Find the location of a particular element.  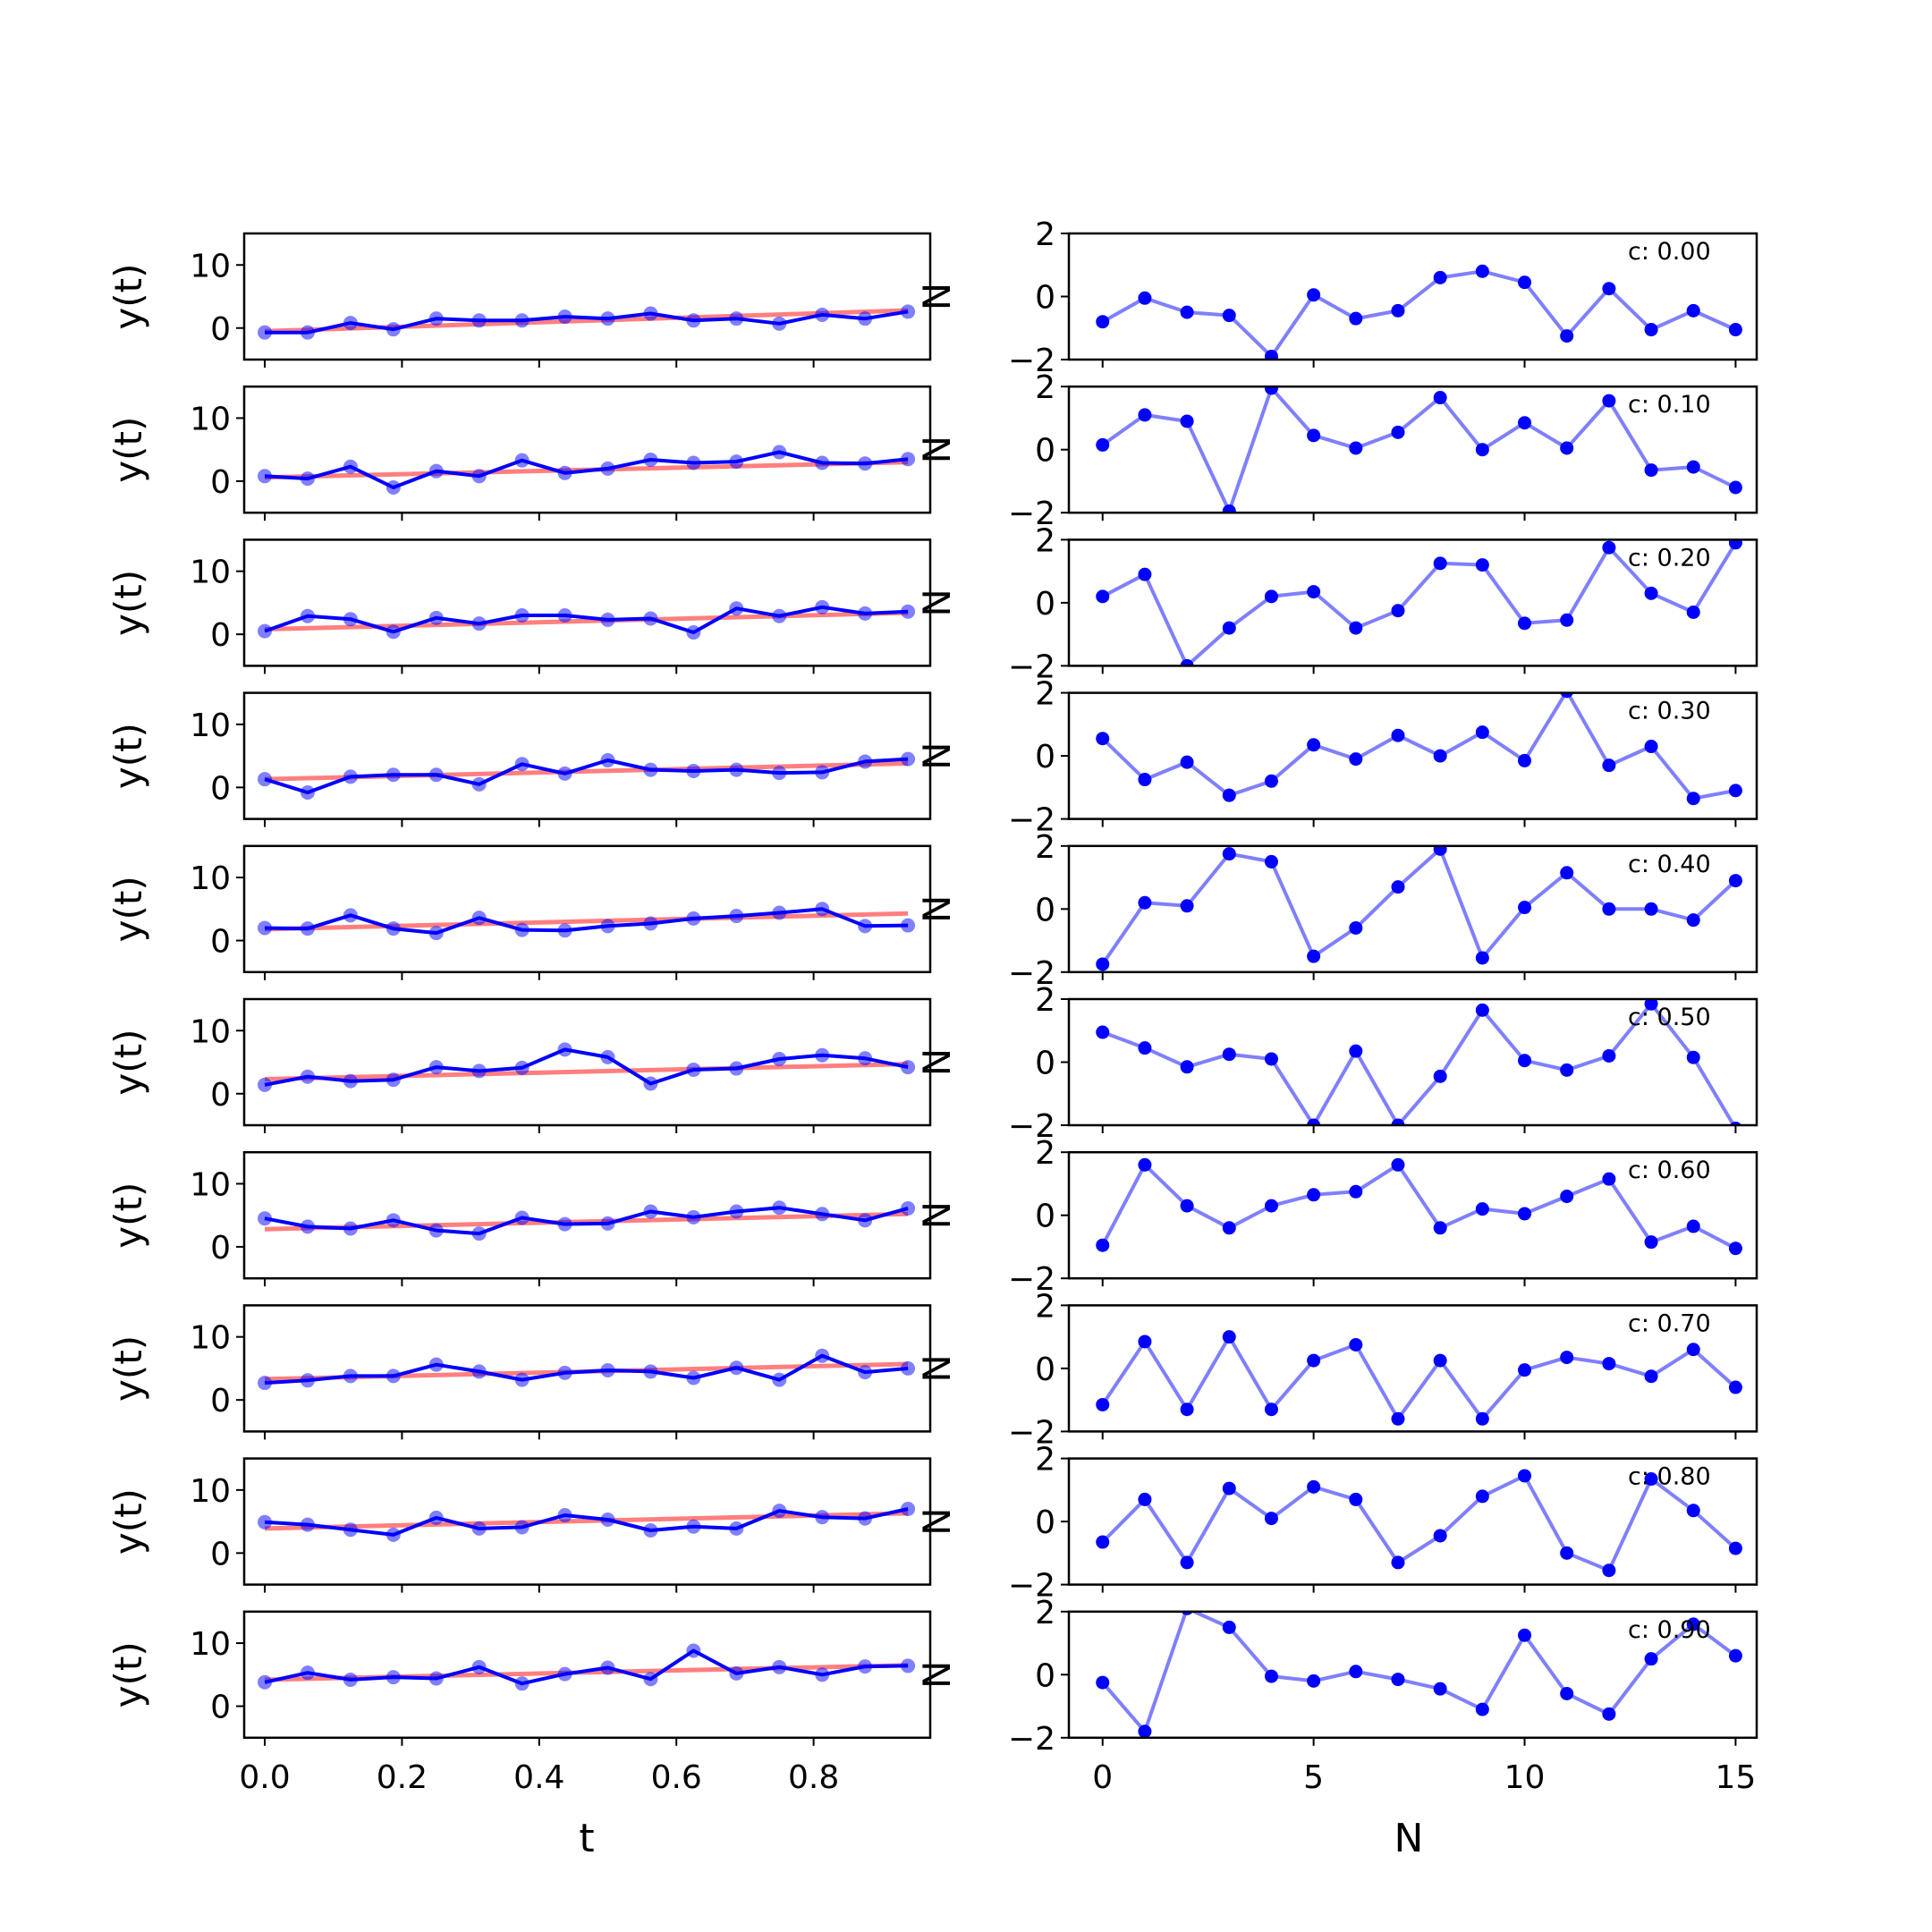

correlation-label: c: 0.50 is located at coordinates (1669, 1017).